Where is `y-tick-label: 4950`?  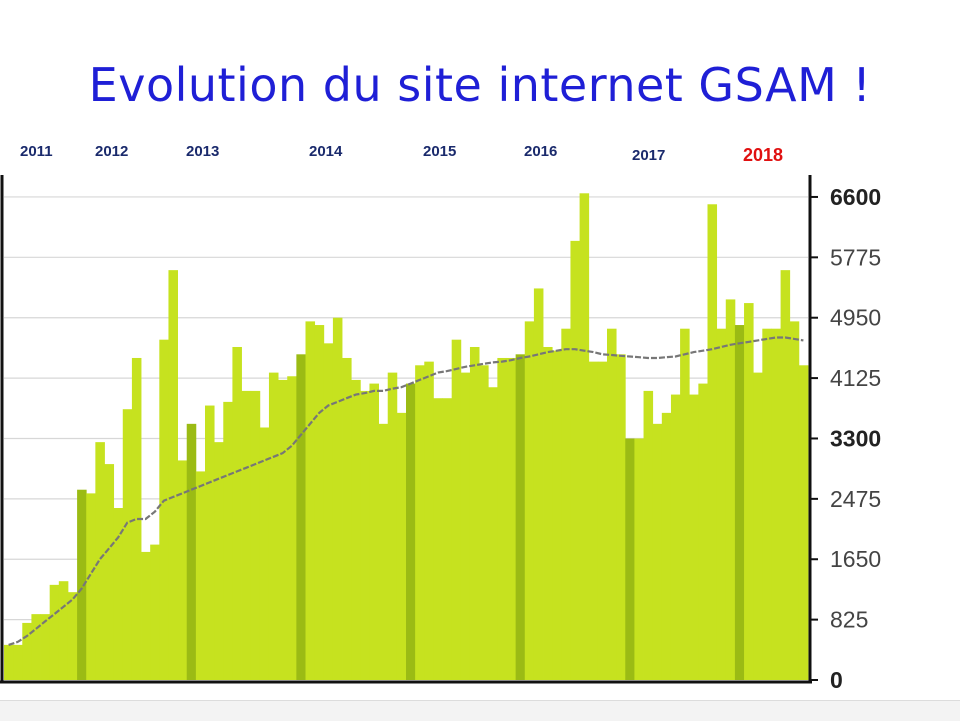 y-tick-label: 4950 is located at coordinates (855, 318).